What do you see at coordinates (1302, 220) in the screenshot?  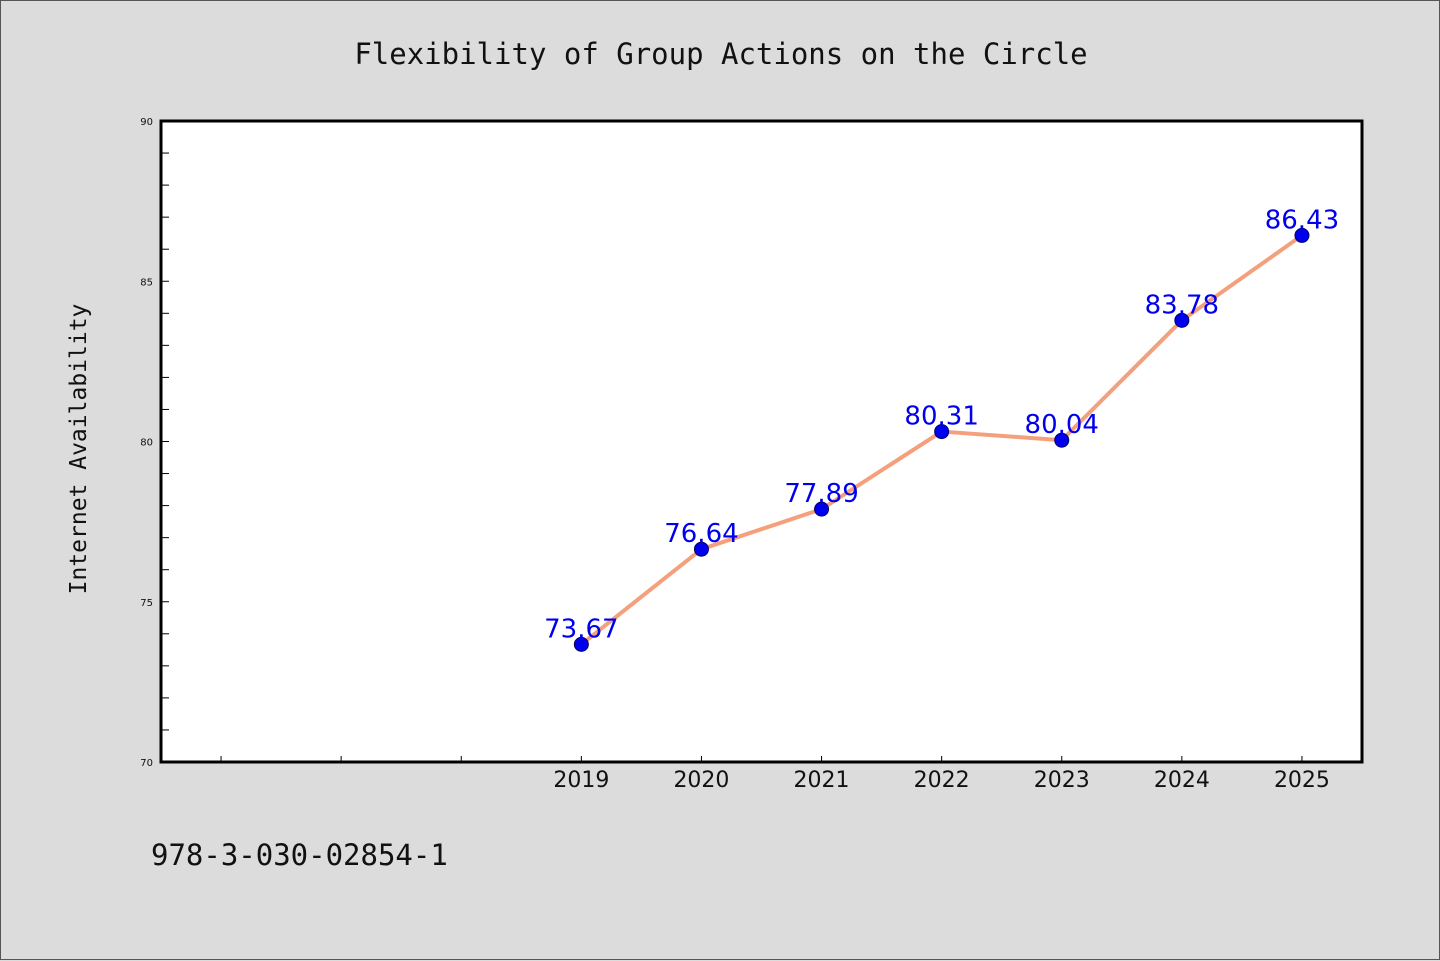 I see `data-label: 86.43` at bounding box center [1302, 220].